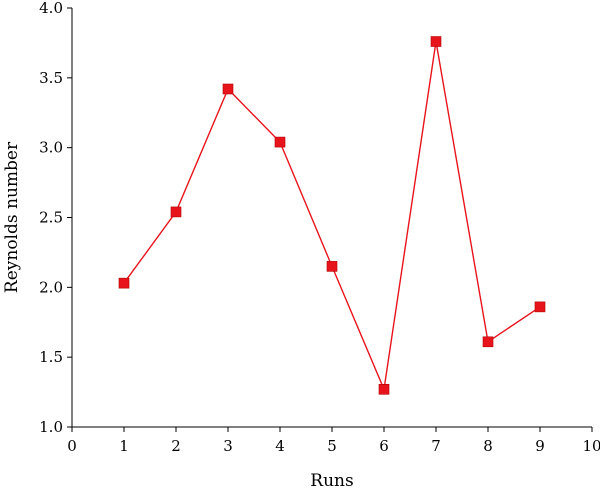 The width and height of the screenshot is (600, 490). Describe the element at coordinates (176, 446) in the screenshot. I see `x-tick-label: 2` at that location.